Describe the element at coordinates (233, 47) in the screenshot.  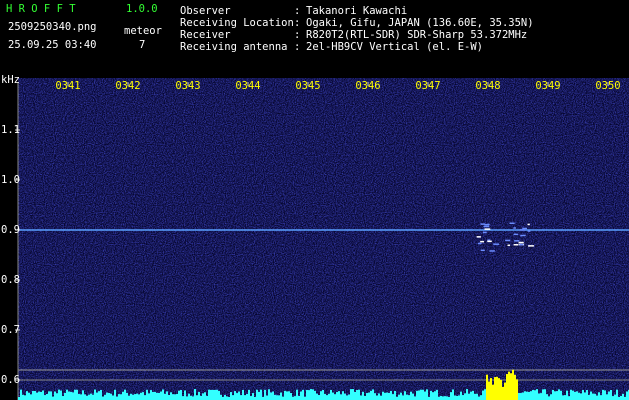
I see `info-label: Receiving antenna` at that location.